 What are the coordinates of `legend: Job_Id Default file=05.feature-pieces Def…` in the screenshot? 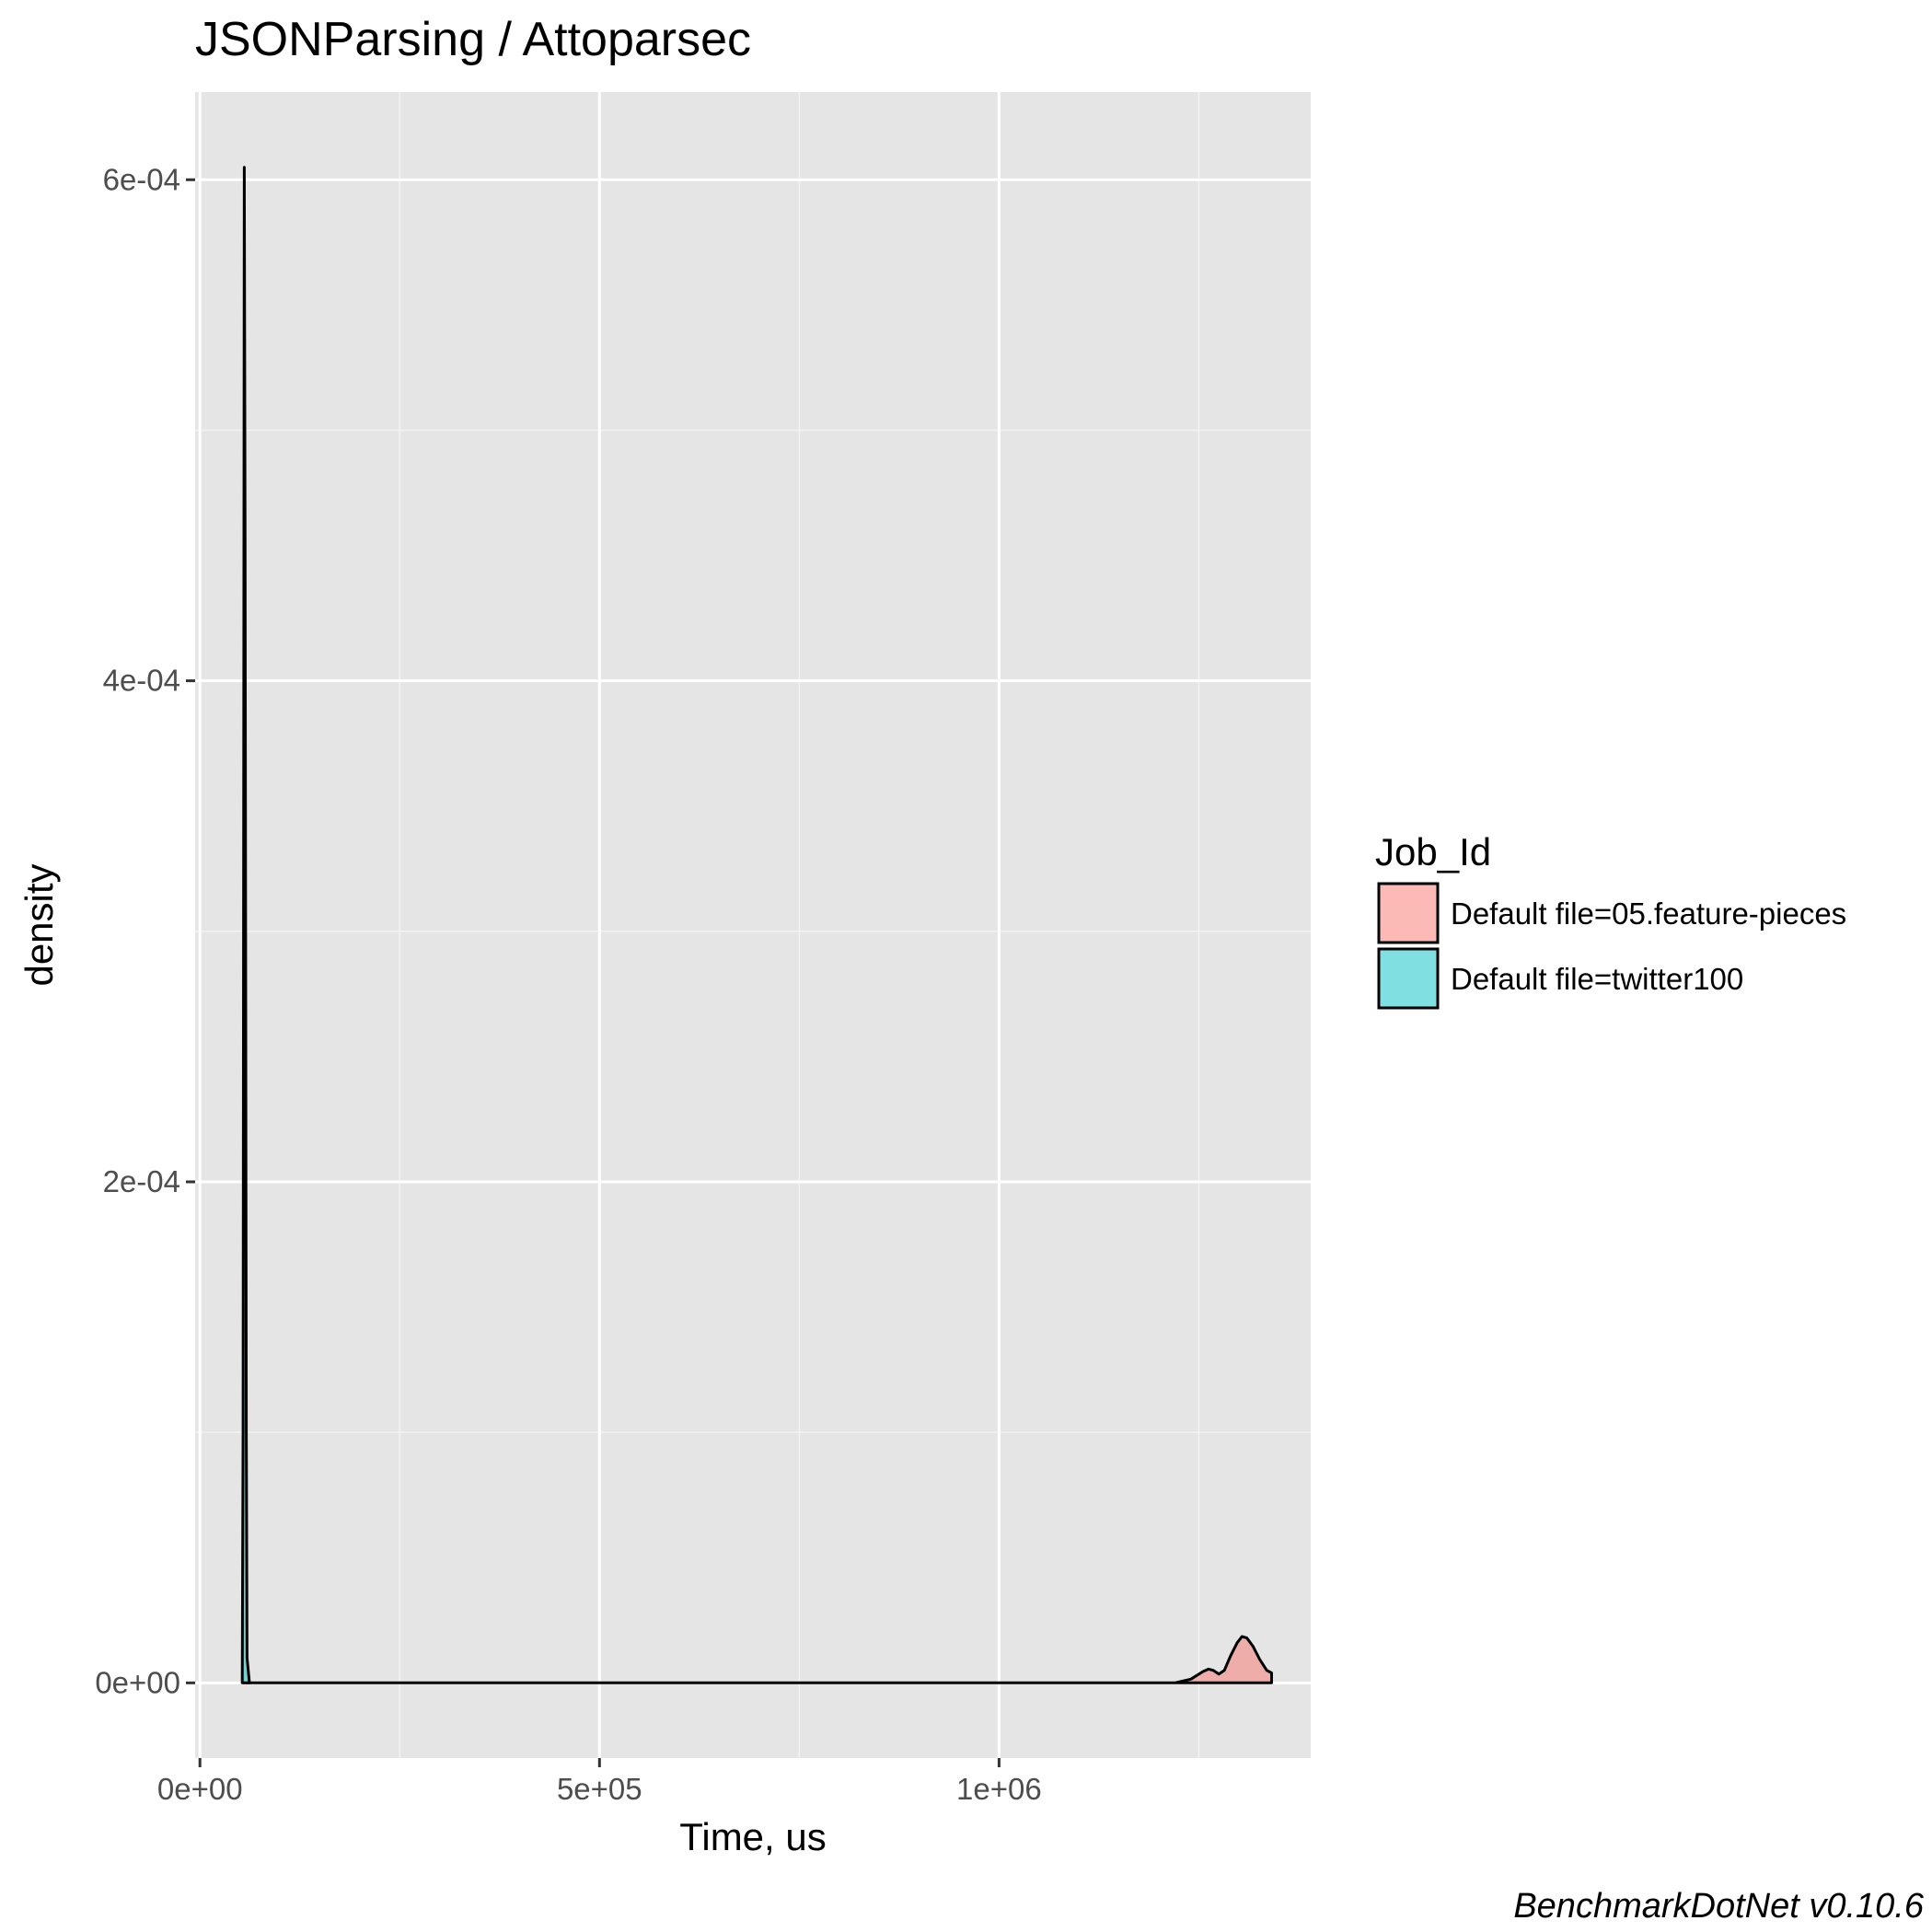 It's located at (1611, 920).